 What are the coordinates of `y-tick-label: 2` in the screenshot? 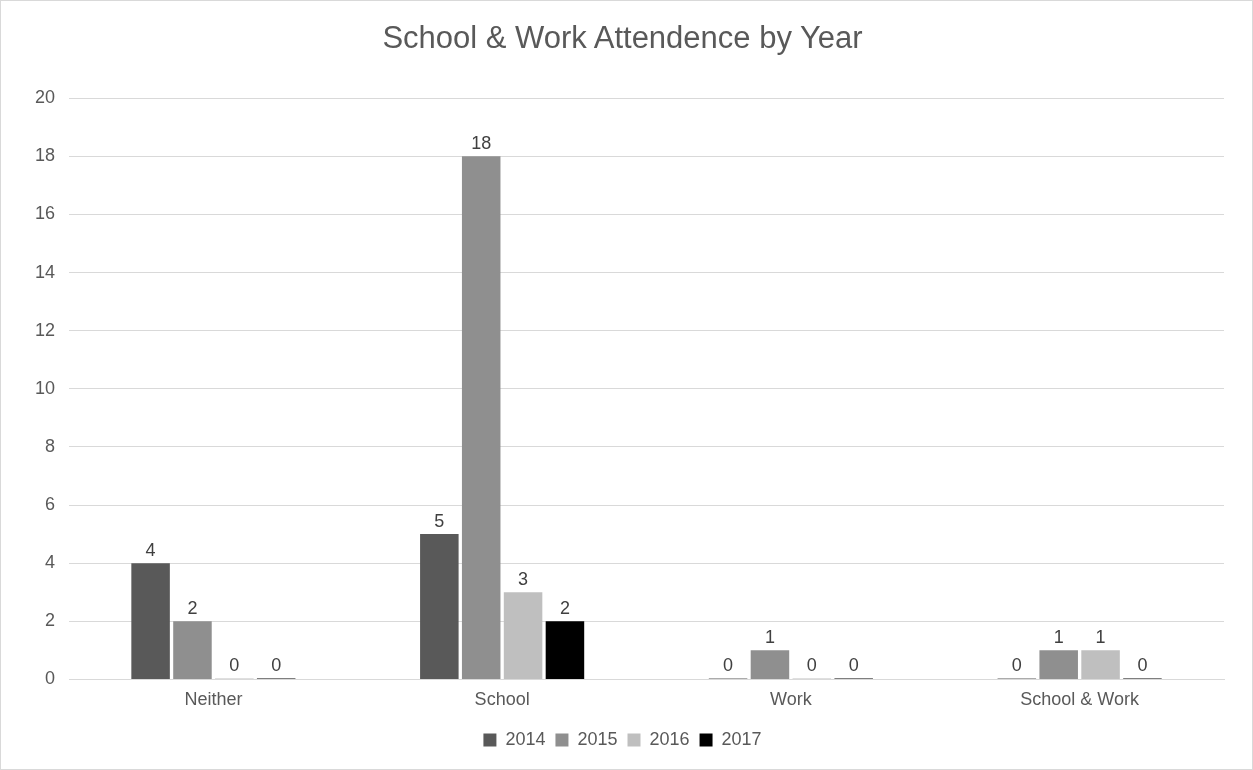 It's located at (50, 620).